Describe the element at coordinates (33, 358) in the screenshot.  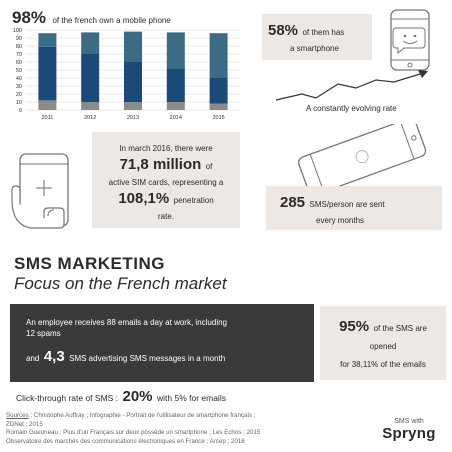
I see `dark-and: and` at that location.